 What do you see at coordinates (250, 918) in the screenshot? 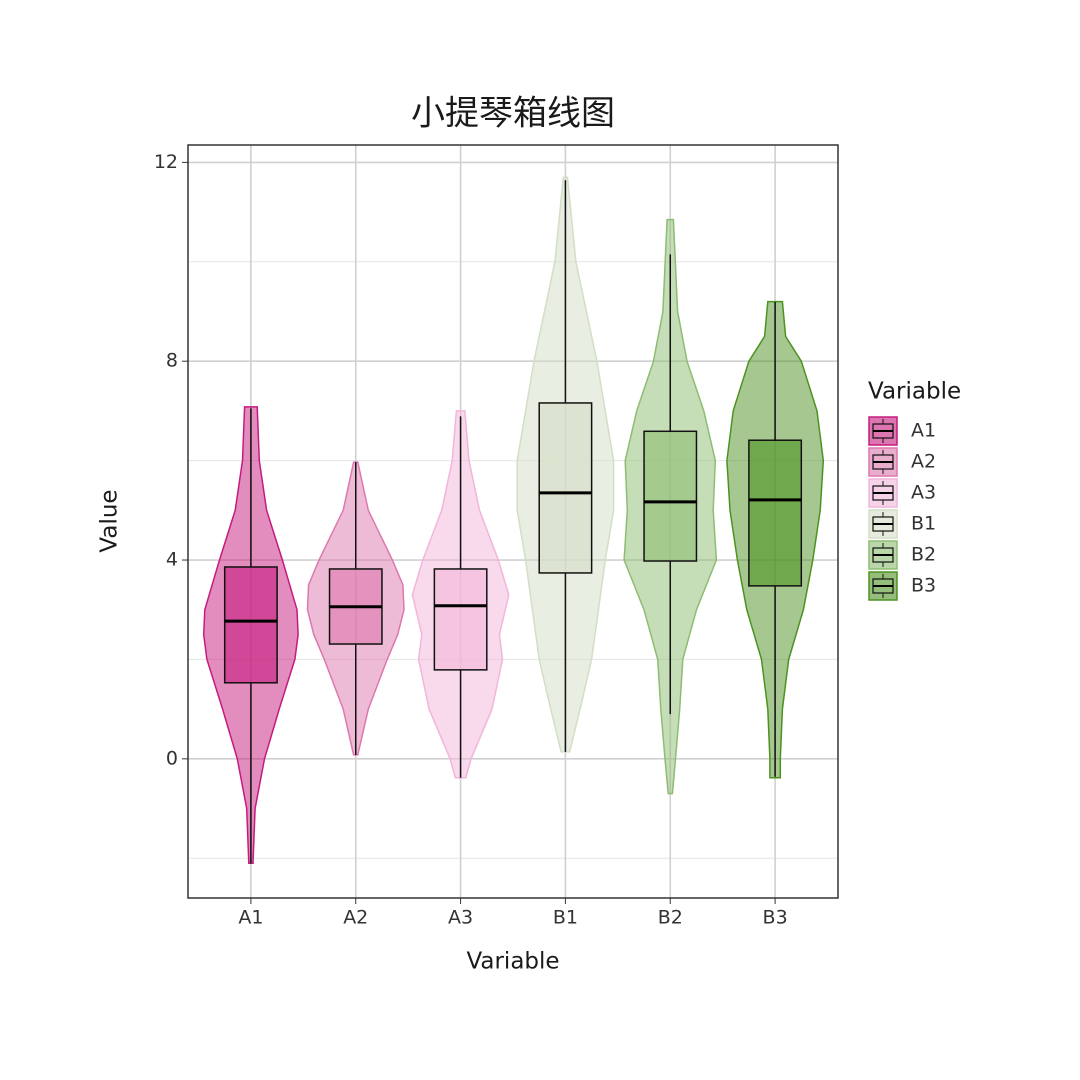
I see `x-tick-label: A1` at bounding box center [250, 918].